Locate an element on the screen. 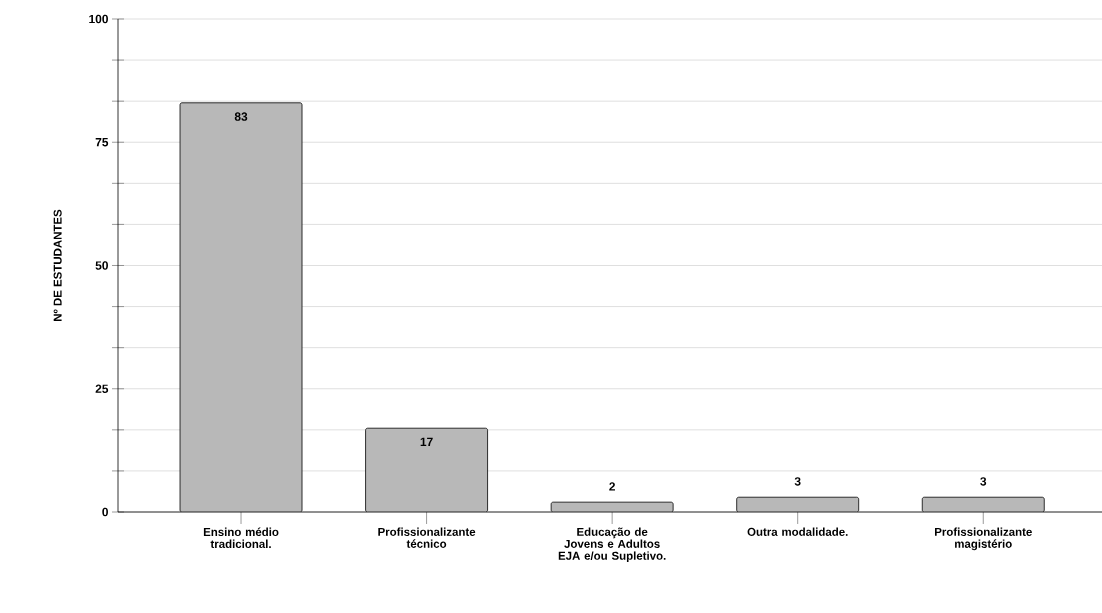  data-label: 17 is located at coordinates (426, 441).